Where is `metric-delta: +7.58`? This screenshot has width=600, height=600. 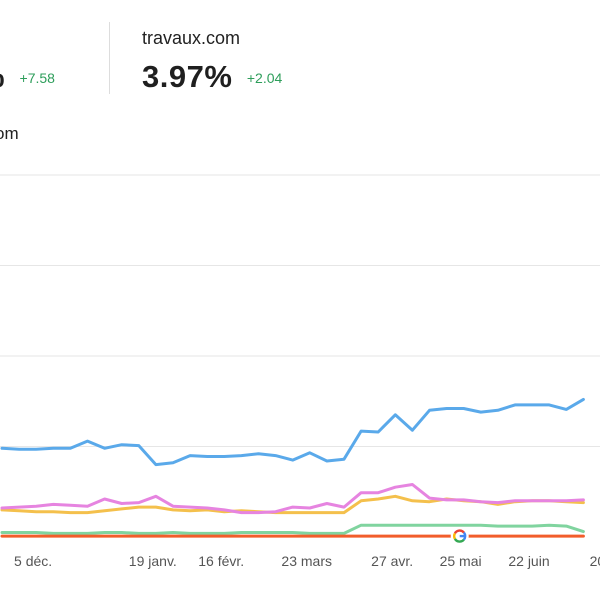
metric-delta: +7.58 is located at coordinates (37, 78).